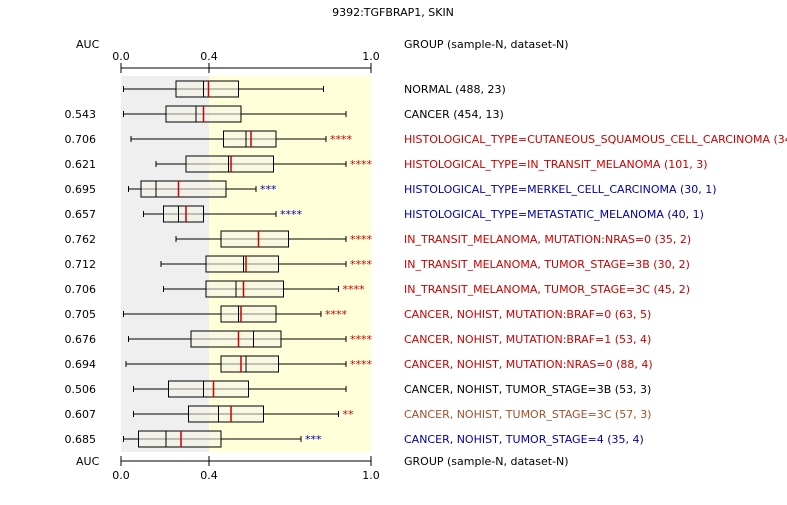 Image resolution: width=787 pixels, height=505 pixels. Describe the element at coordinates (393, 12) in the screenshot. I see `chart-title: 9392:TGFBRAP1, SKIN` at that location.